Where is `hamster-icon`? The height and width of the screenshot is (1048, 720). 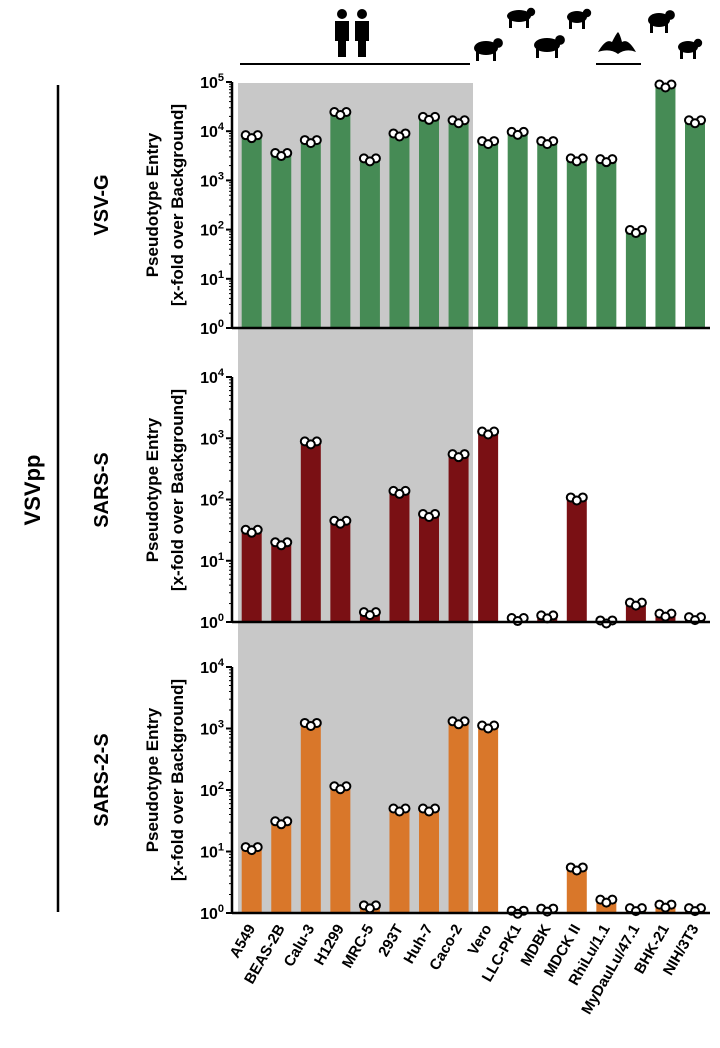
hamster-icon is located at coordinates (661, 21).